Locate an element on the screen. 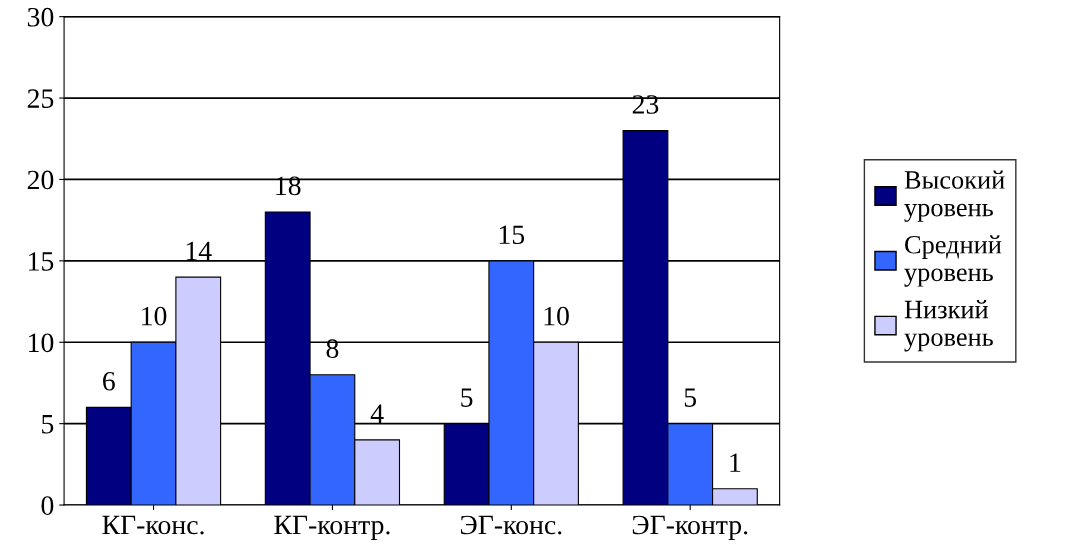  data-label: 15 is located at coordinates (512, 235).